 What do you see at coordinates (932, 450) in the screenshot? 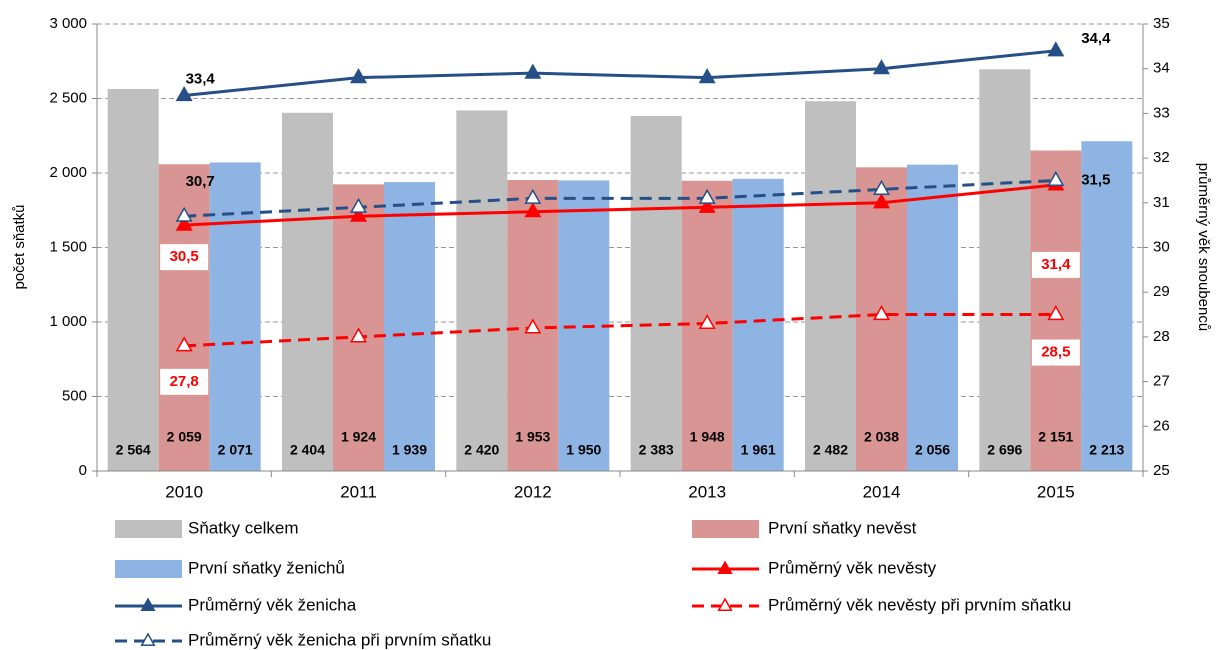
I see `bar-value-label: 2 056` at bounding box center [932, 450].